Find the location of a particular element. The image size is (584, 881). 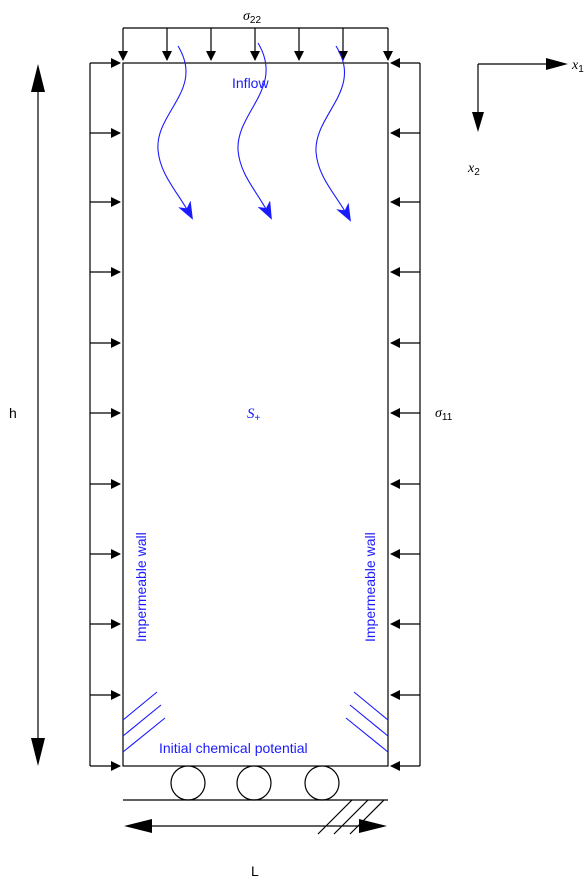

h-label: h is located at coordinates (13, 413).